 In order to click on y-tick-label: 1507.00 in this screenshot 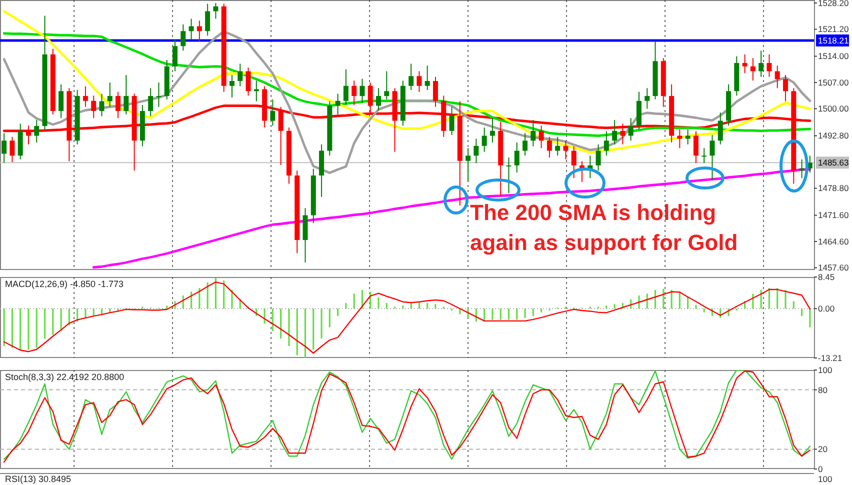, I will do `click(833, 82)`.